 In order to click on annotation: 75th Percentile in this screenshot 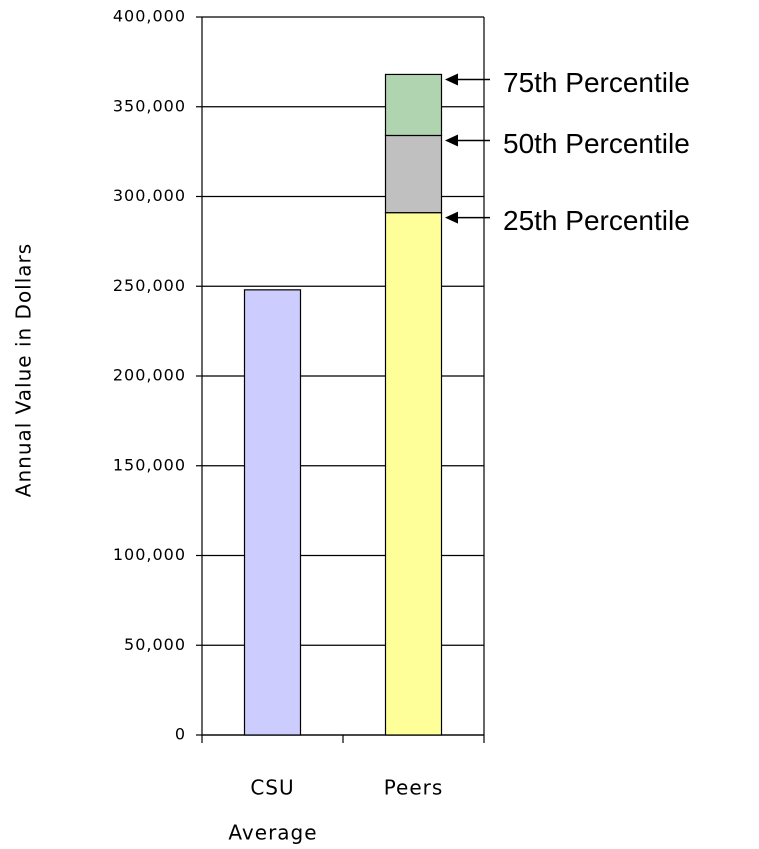, I will do `click(596, 82)`.